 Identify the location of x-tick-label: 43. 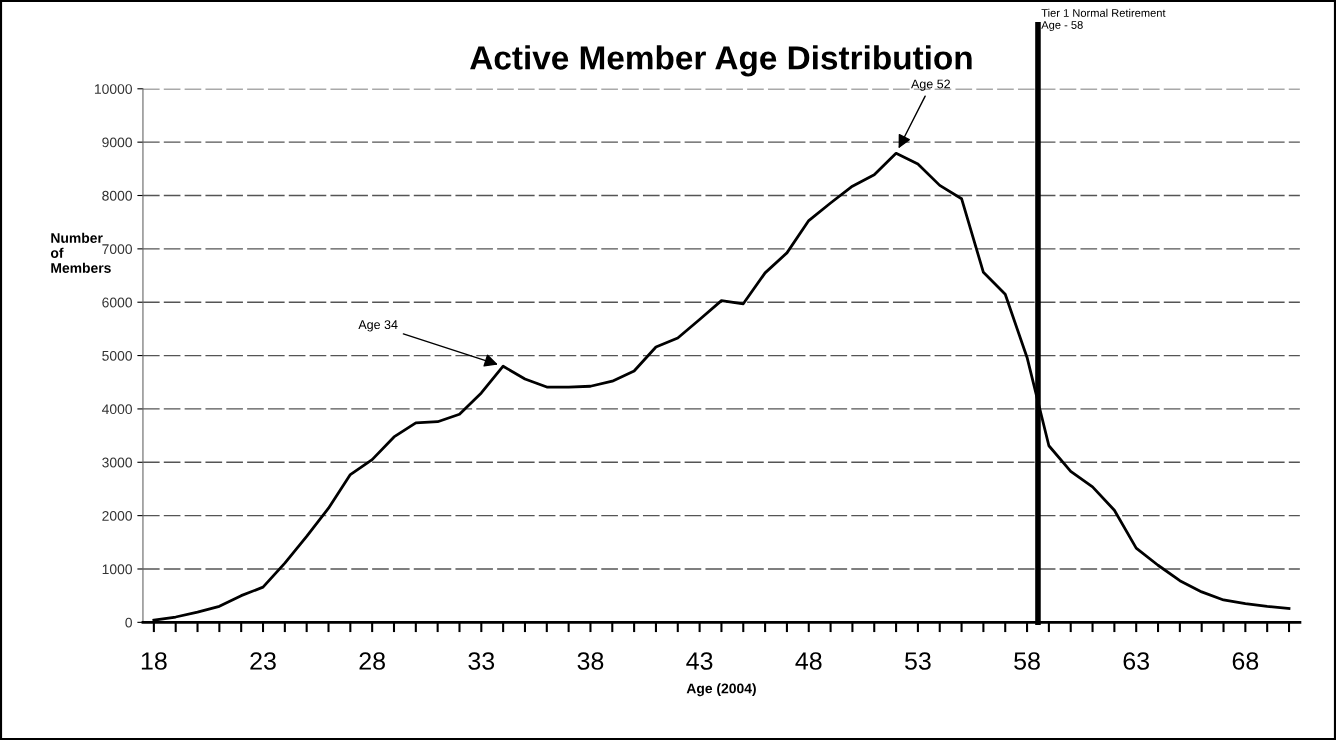
(699, 661).